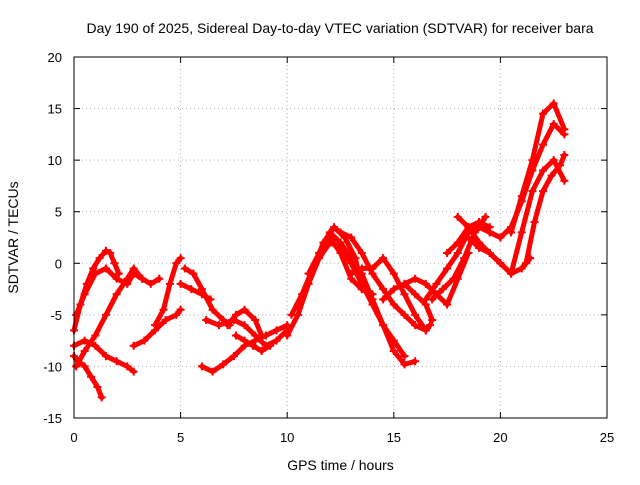 The width and height of the screenshot is (640, 485). Describe the element at coordinates (58, 263) in the screenshot. I see `y-tick-label: 0` at that location.